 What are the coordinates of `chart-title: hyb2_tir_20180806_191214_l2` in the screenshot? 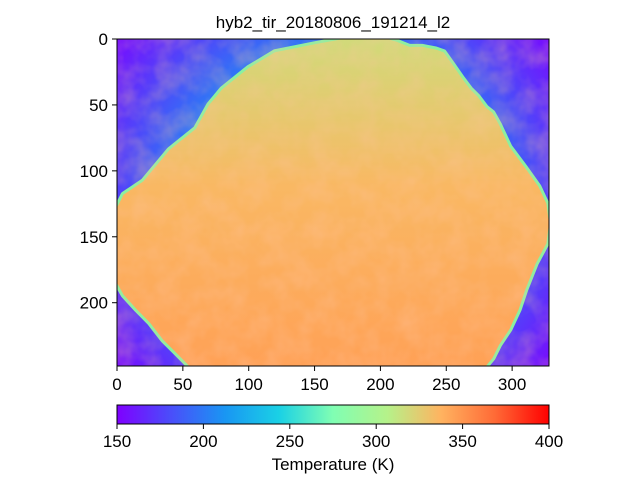 It's located at (333, 22).